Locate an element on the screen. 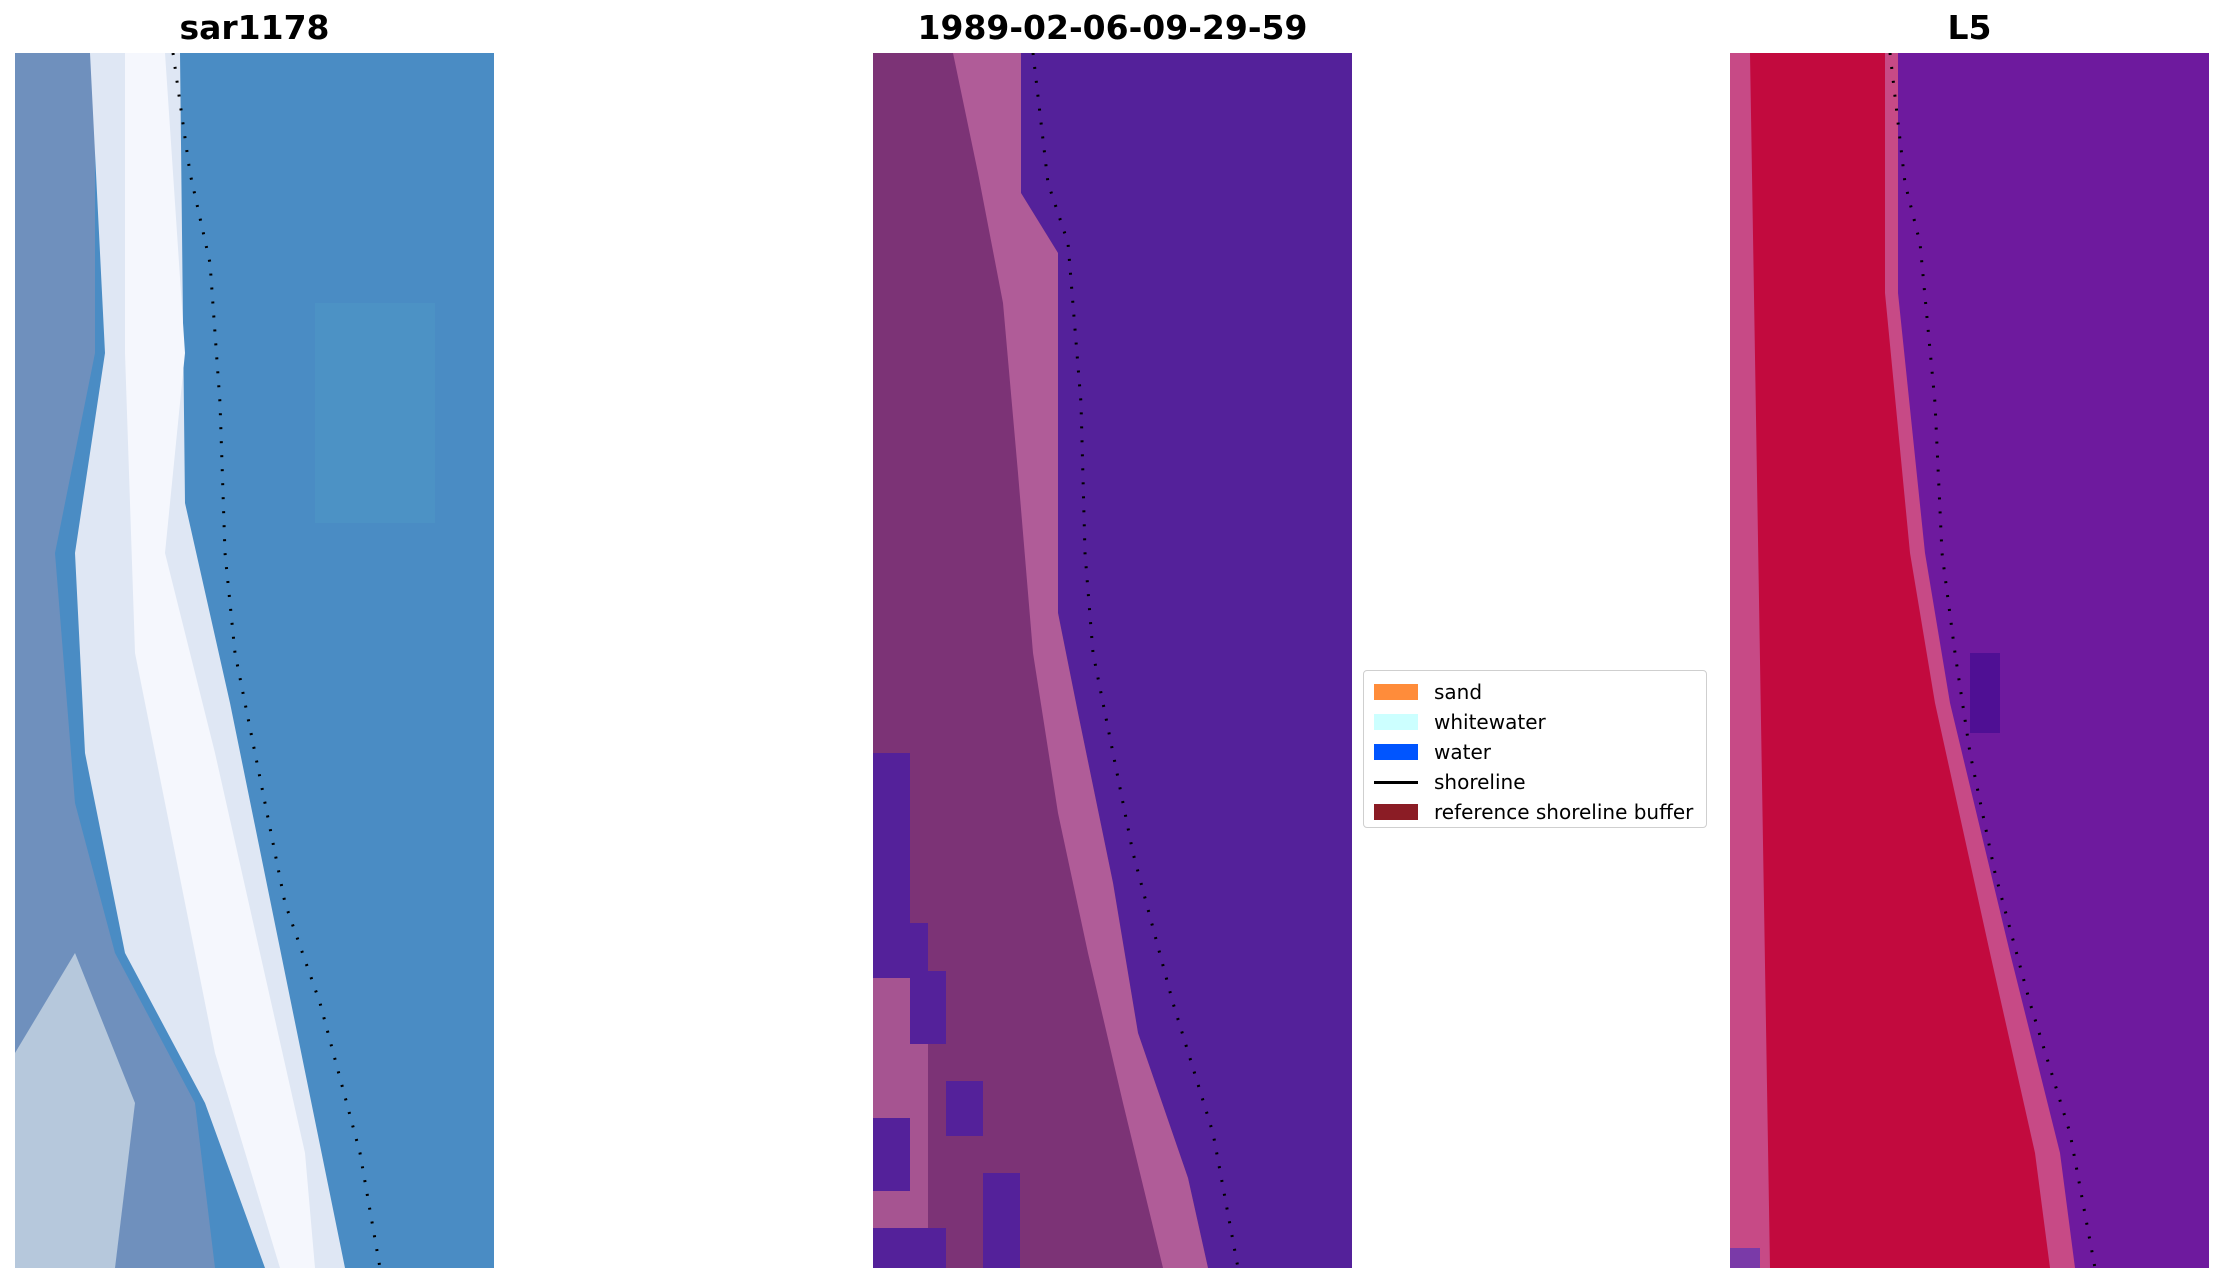 The height and width of the screenshot is (1283, 2223). water-swatch is located at coordinates (1396, 752).